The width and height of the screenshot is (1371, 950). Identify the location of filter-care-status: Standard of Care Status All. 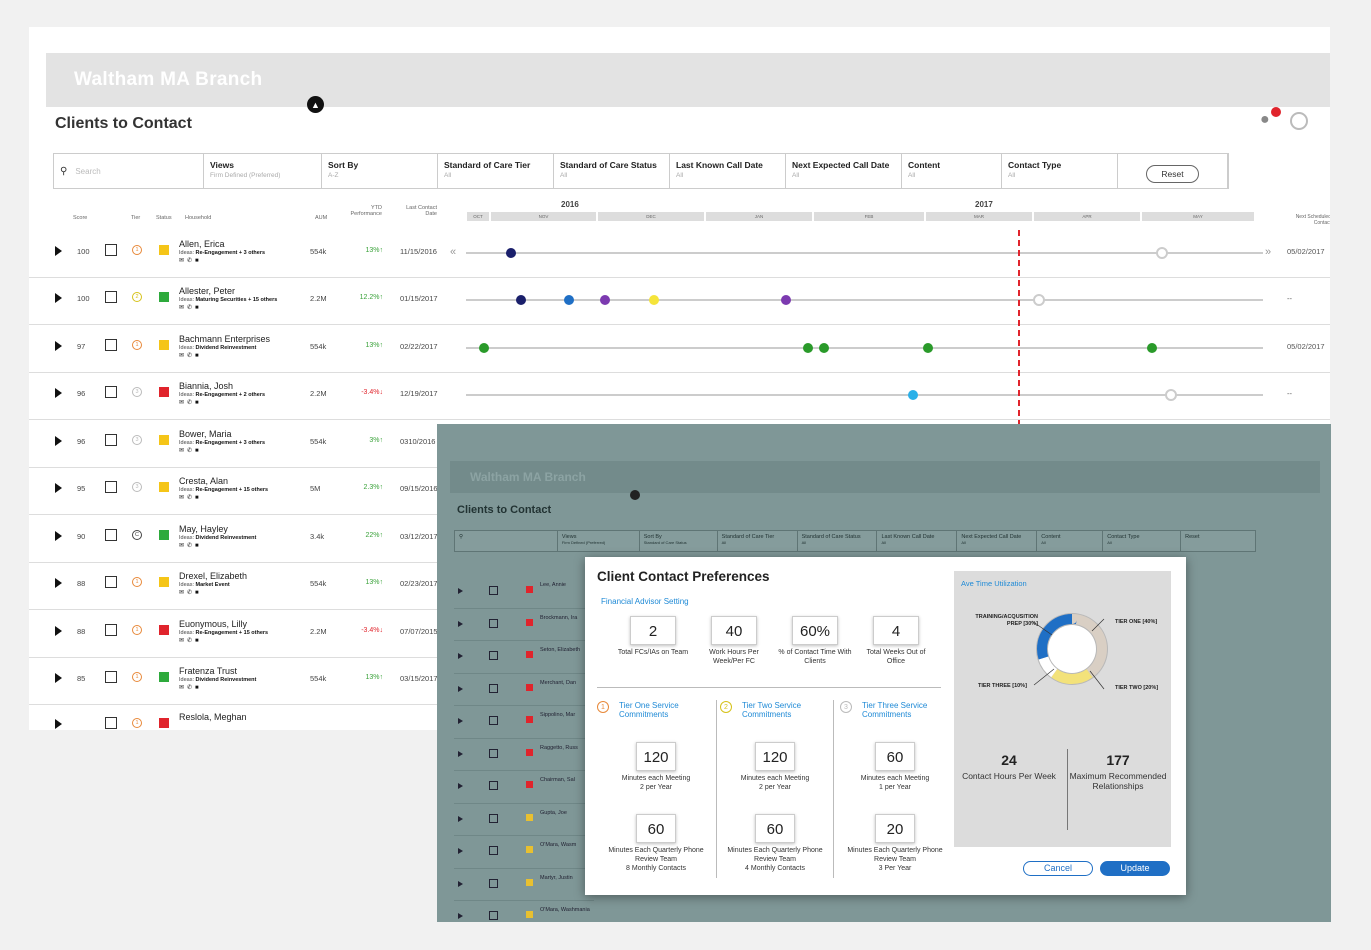
(612, 171).